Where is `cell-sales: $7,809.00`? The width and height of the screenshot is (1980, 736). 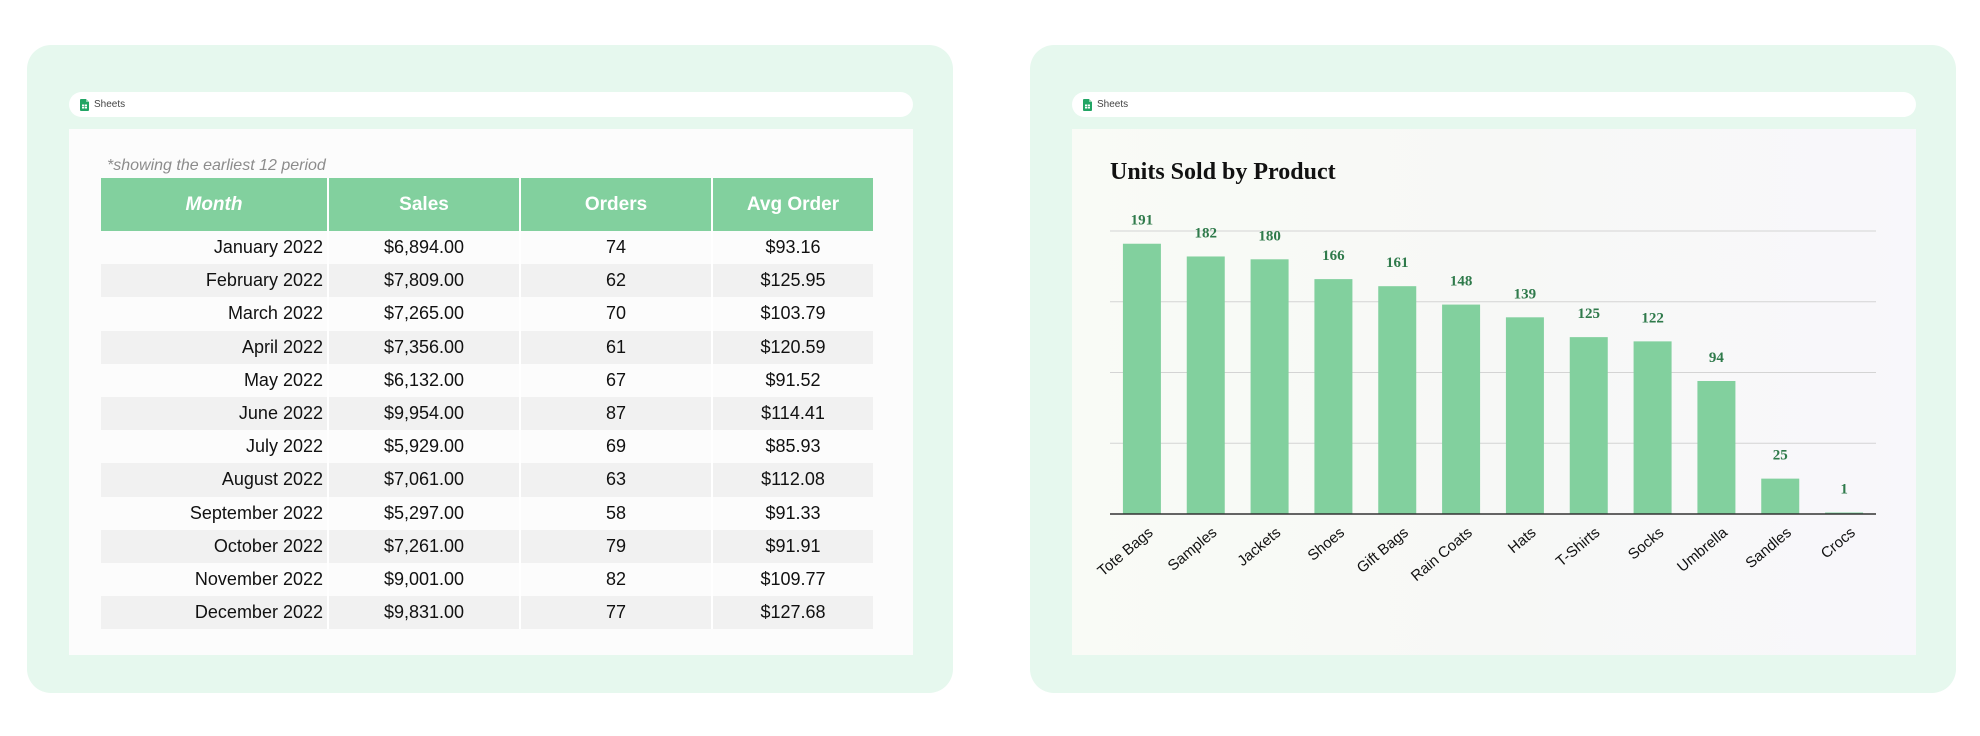
cell-sales: $7,809.00 is located at coordinates (424, 281).